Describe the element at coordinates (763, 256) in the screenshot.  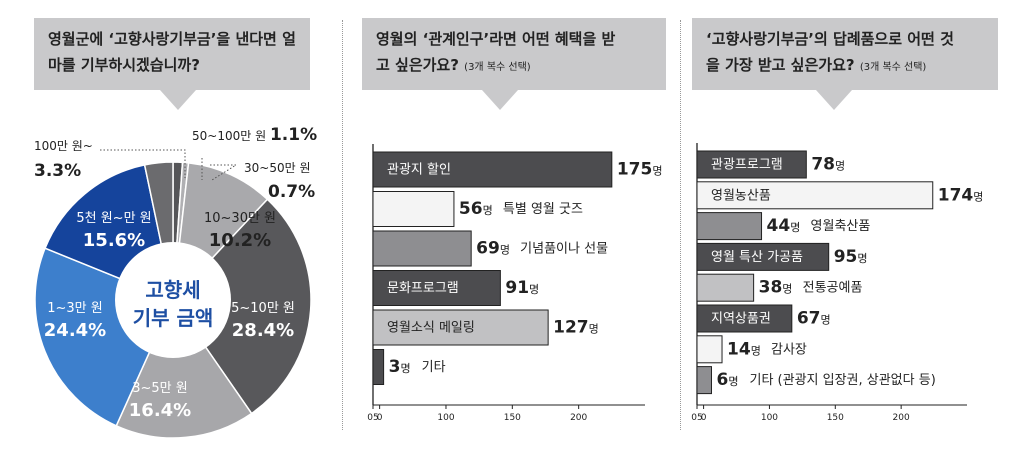
I see `bar-gifts-영월-특산-가공품` at that location.